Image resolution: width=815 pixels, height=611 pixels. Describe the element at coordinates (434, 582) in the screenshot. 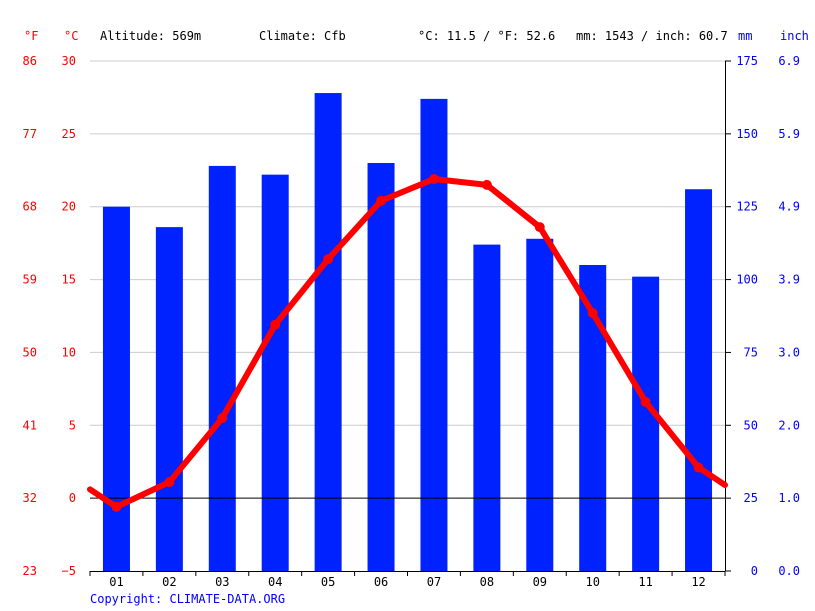

I see `month-tick-label: 07` at that location.